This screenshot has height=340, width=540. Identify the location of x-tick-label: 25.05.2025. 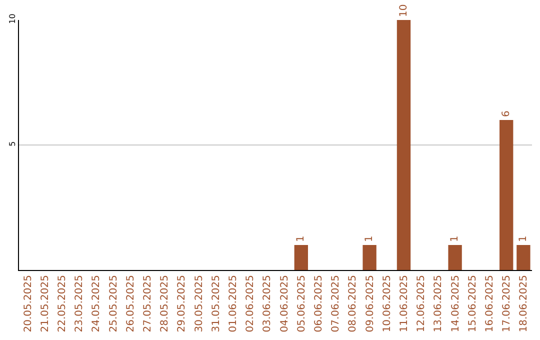
(114, 303).